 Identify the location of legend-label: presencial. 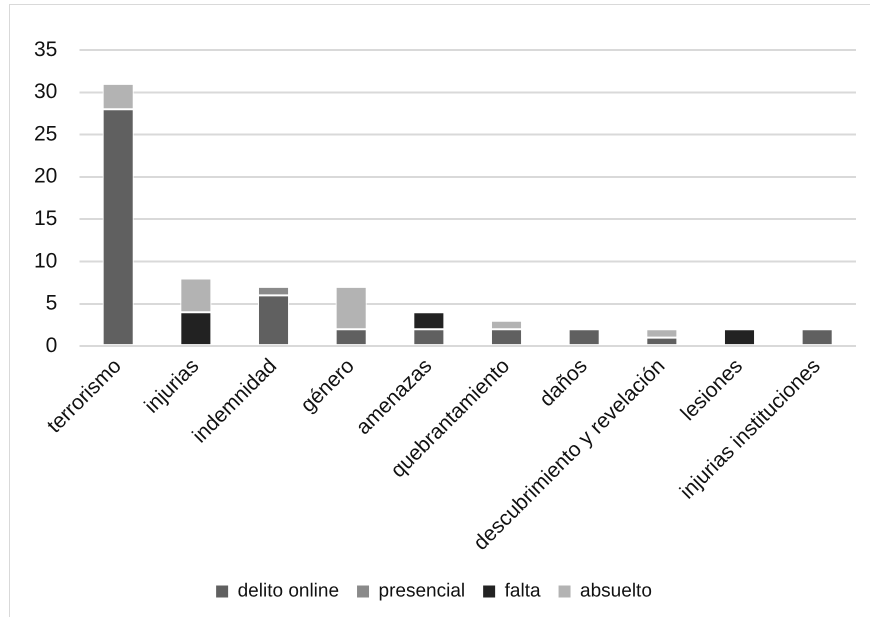
(422, 591).